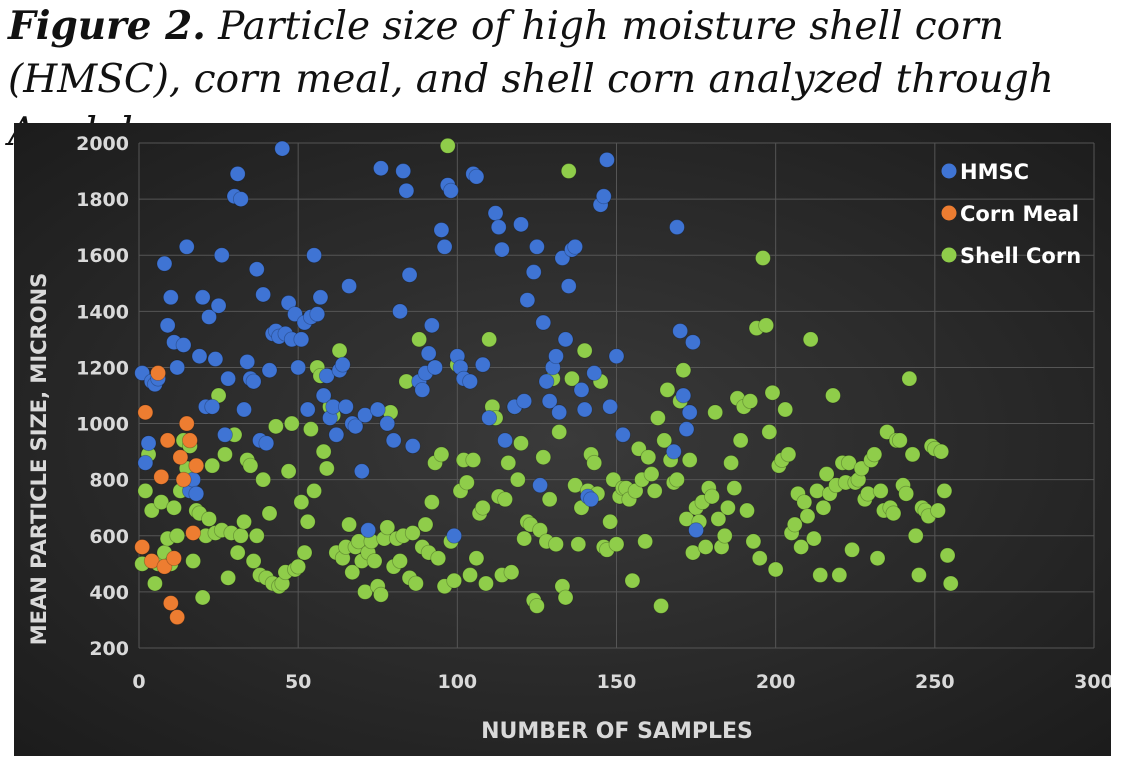  What do you see at coordinates (102, 368) in the screenshot?
I see `y-tick-label: 1200` at bounding box center [102, 368].